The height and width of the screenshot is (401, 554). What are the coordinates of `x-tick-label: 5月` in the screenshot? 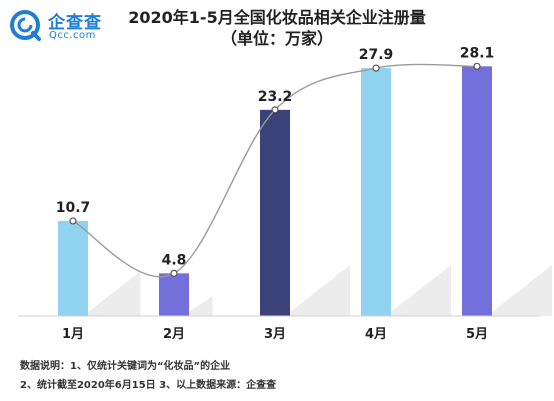 It's located at (477, 334).